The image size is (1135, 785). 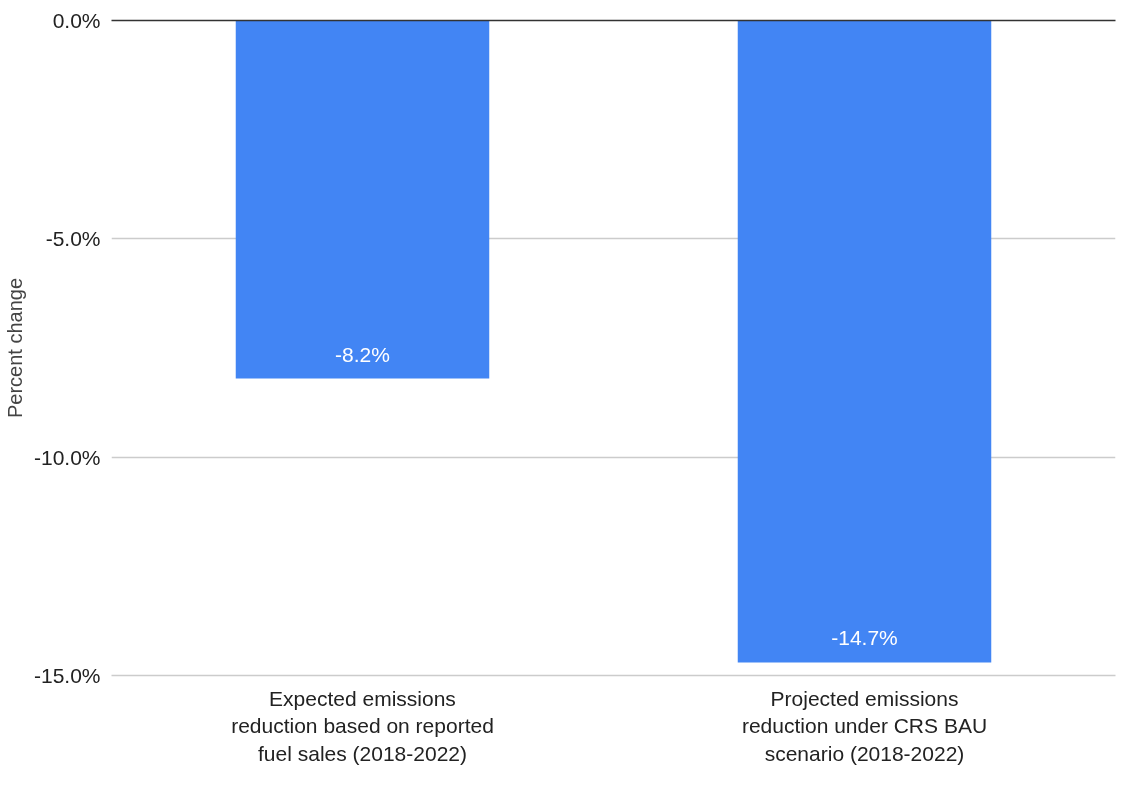 What do you see at coordinates (362, 725) in the screenshot?
I see `x-tick-label: Expected emissions reduction based on reported fuel sales (2018-2022)` at bounding box center [362, 725].